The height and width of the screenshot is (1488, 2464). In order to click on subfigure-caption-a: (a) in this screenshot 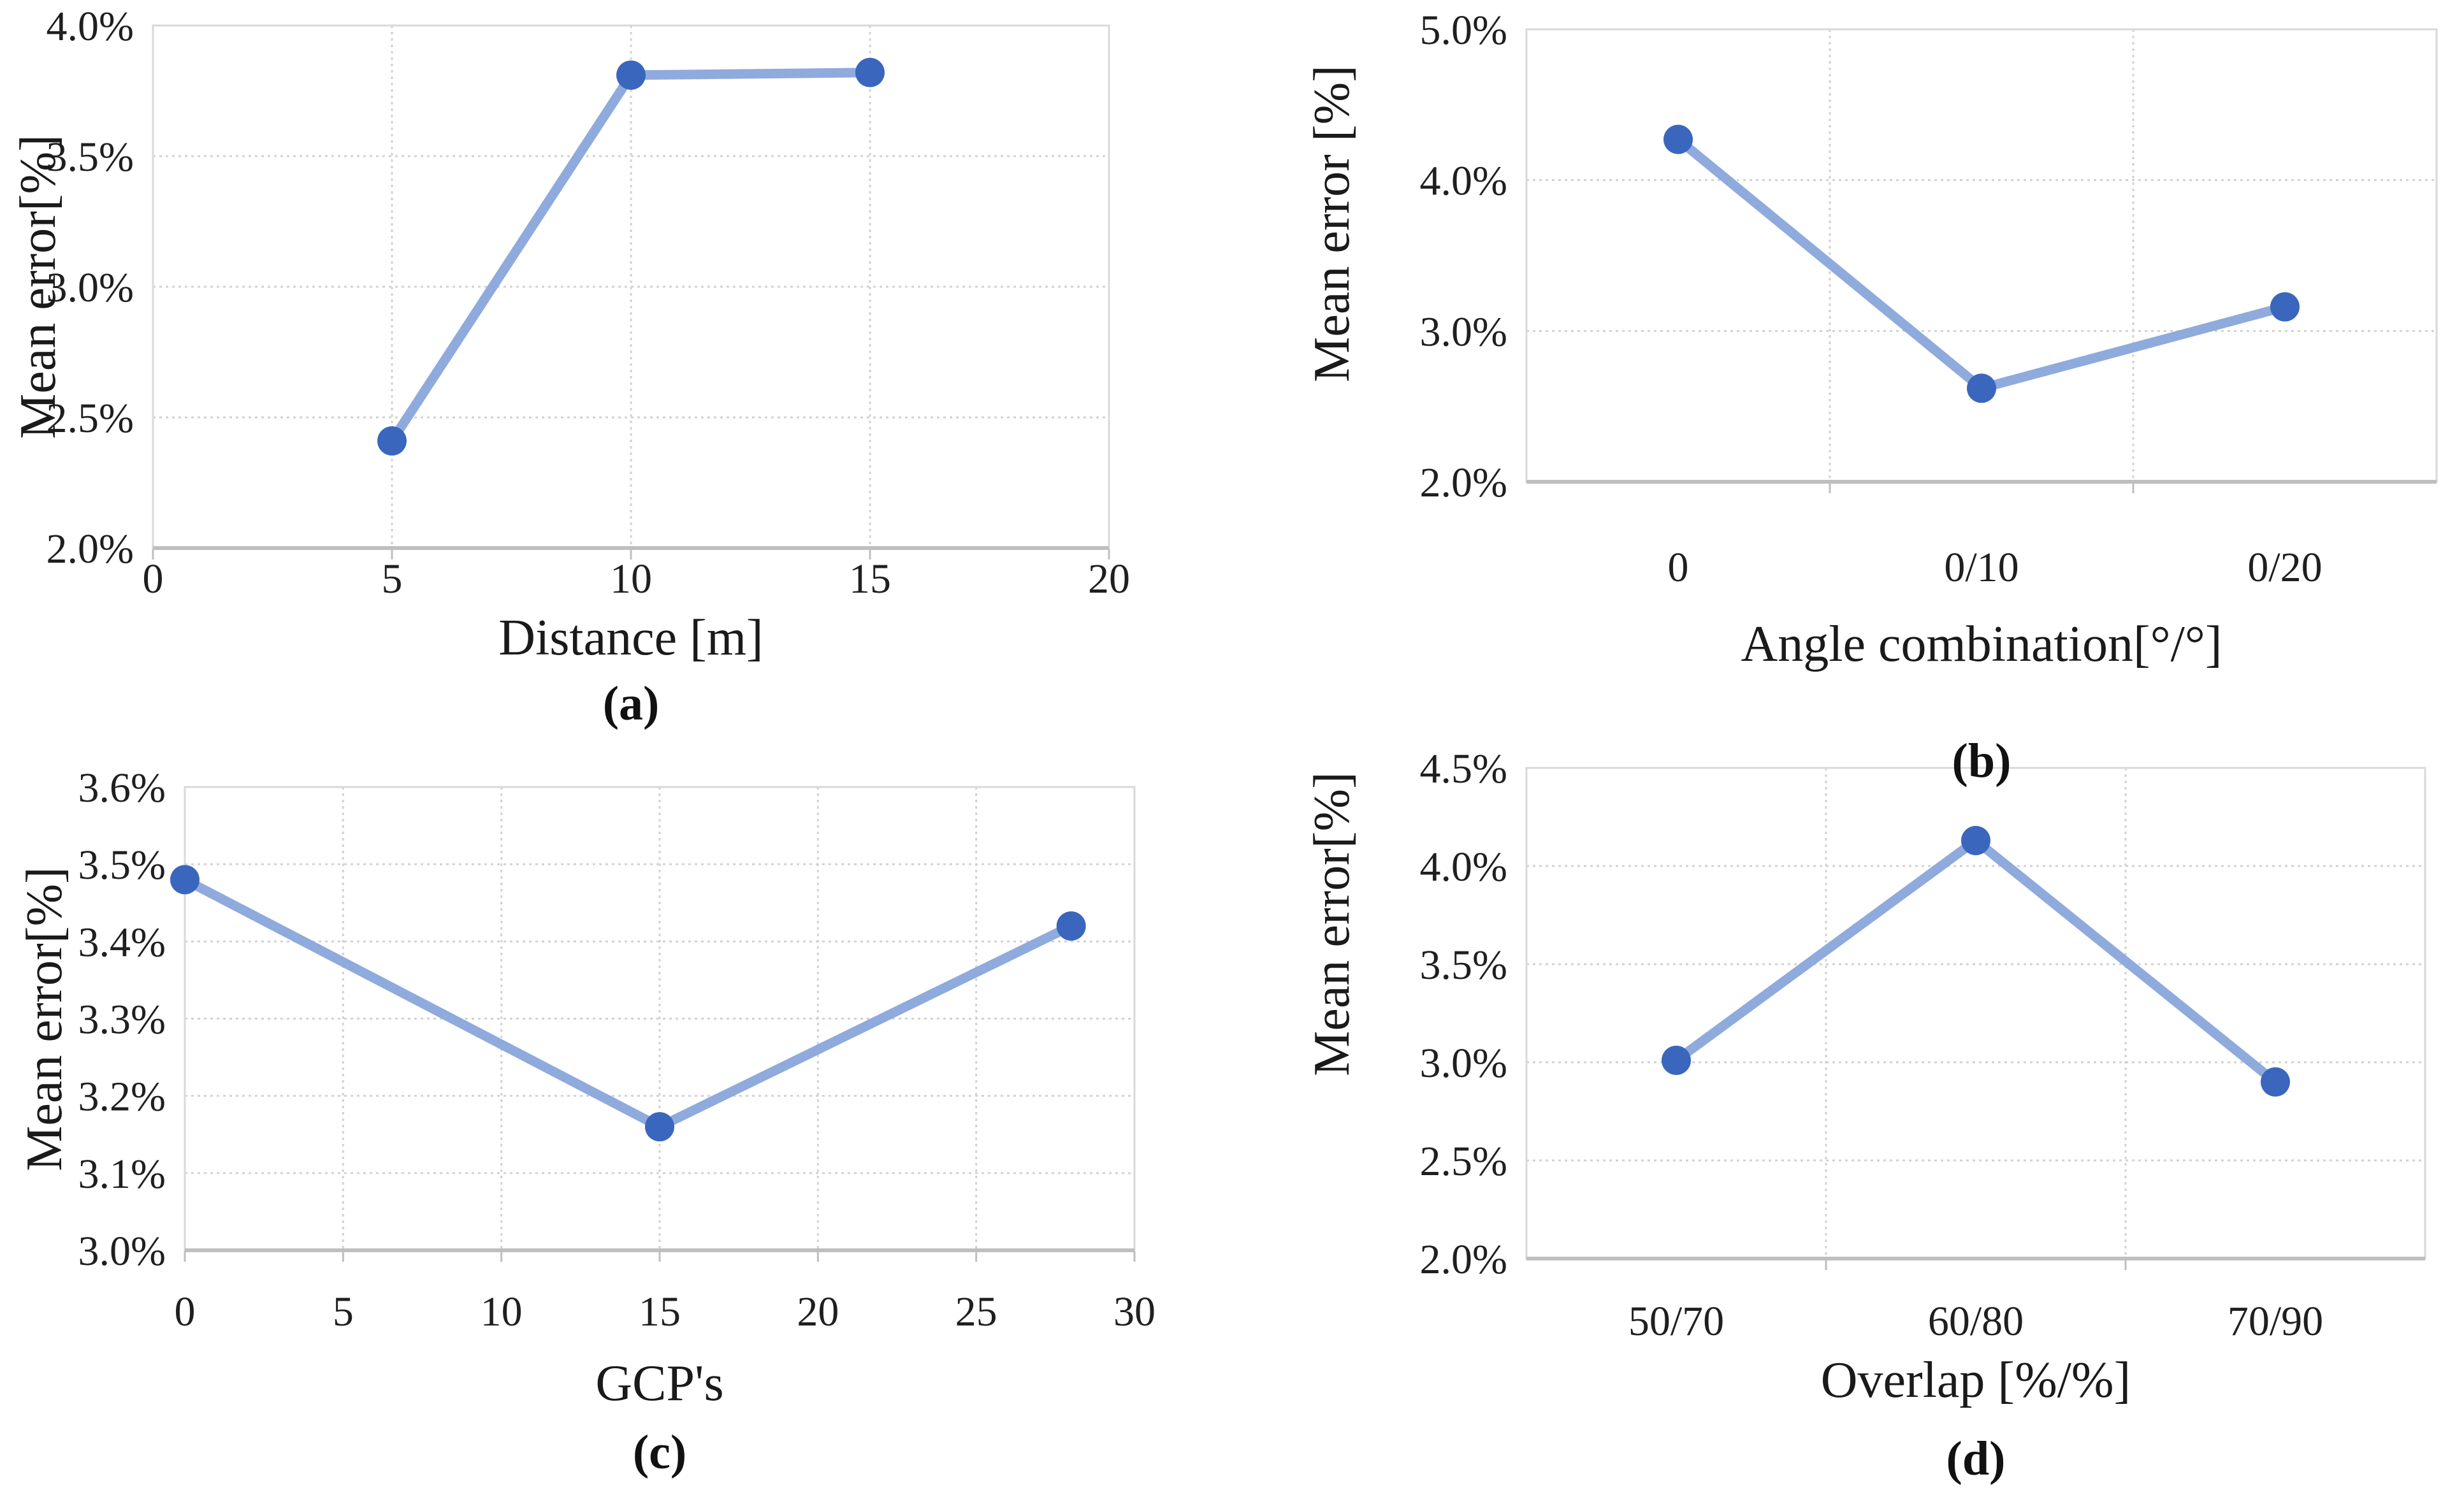, I will do `click(631, 703)`.